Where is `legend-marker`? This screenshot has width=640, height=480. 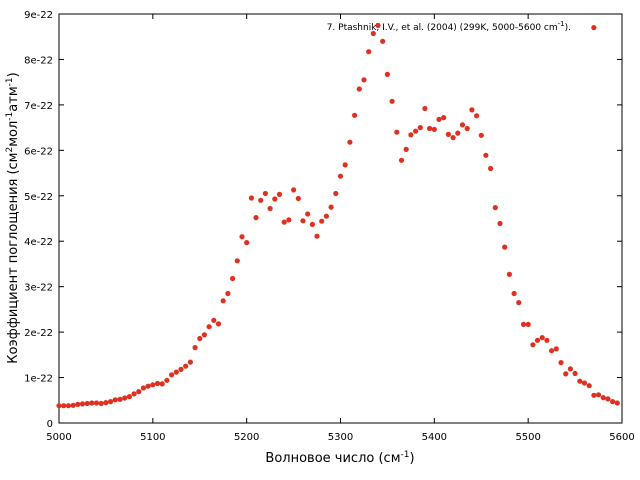
legend-marker is located at coordinates (594, 28).